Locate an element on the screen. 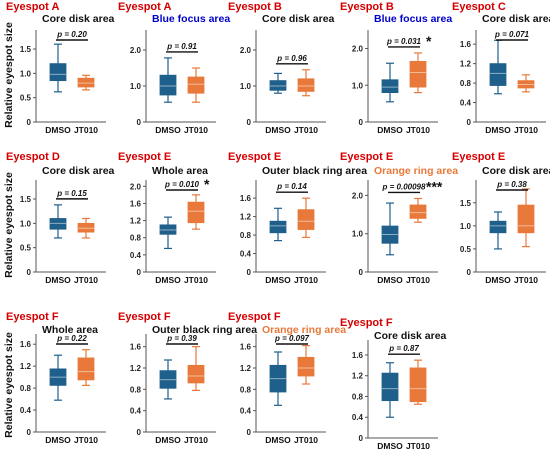  p-value: p = 0.91 is located at coordinates (181, 46).